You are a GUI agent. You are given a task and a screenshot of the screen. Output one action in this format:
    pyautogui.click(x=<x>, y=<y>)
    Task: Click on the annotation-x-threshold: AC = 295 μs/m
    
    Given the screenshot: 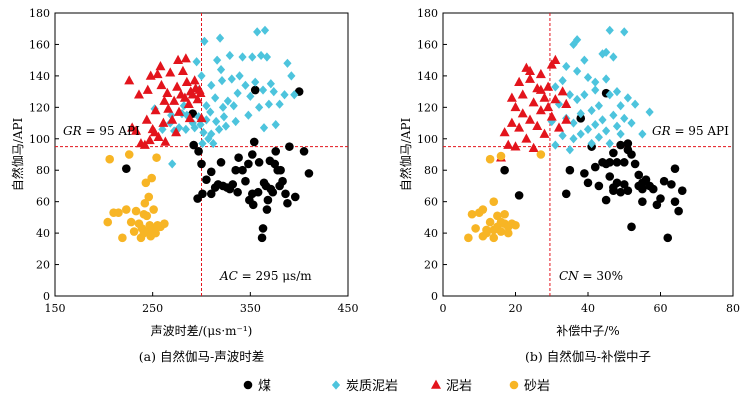 What is the action you would take?
    pyautogui.click(x=265, y=276)
    